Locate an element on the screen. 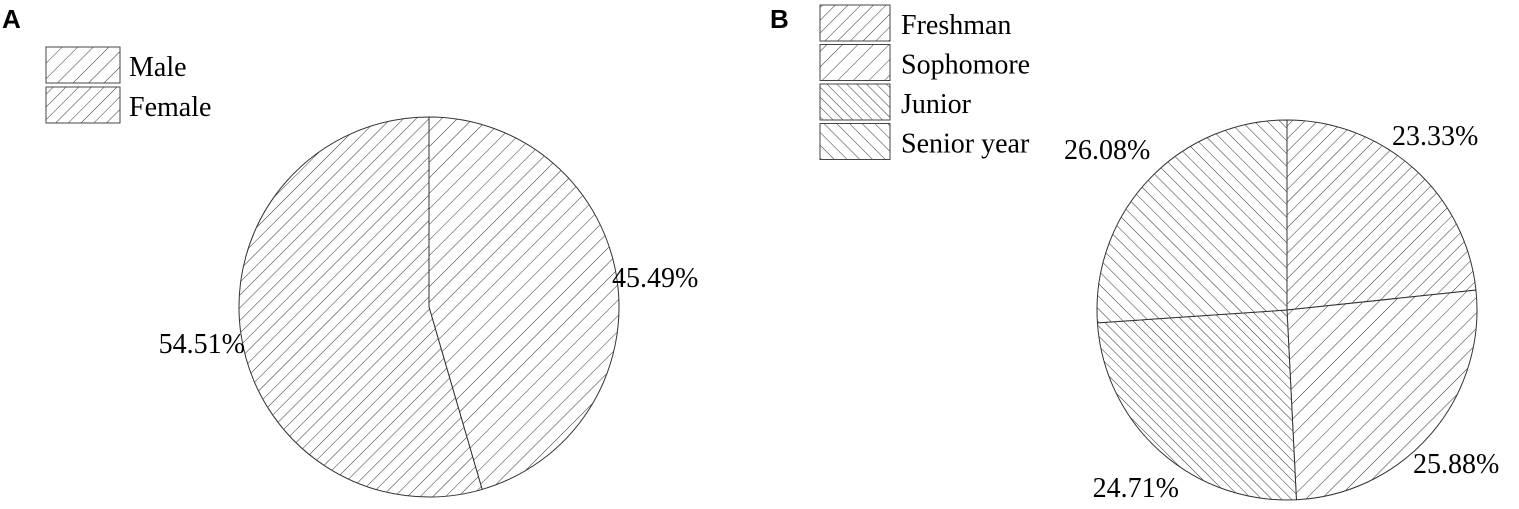 The width and height of the screenshot is (1519, 509). legend-item-senior-year: Senior year is located at coordinates (924, 141).